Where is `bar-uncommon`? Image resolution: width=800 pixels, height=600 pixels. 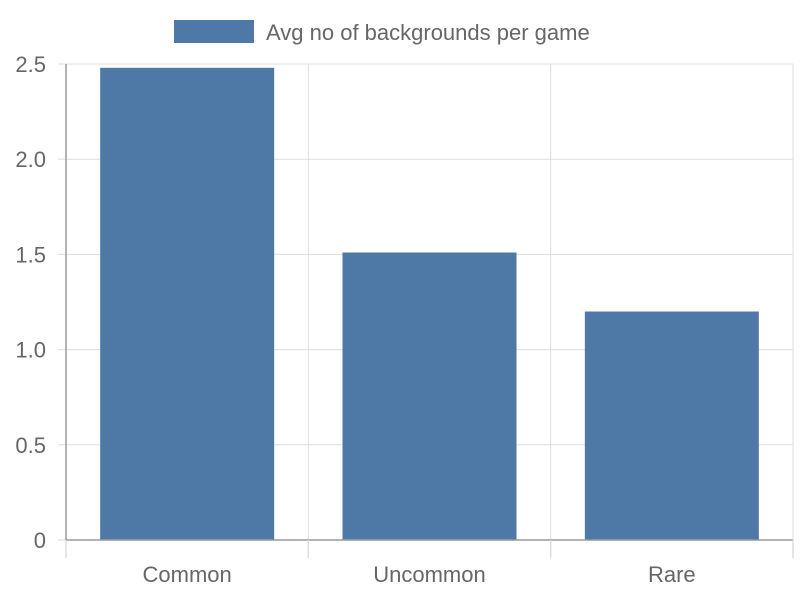 bar-uncommon is located at coordinates (429, 396).